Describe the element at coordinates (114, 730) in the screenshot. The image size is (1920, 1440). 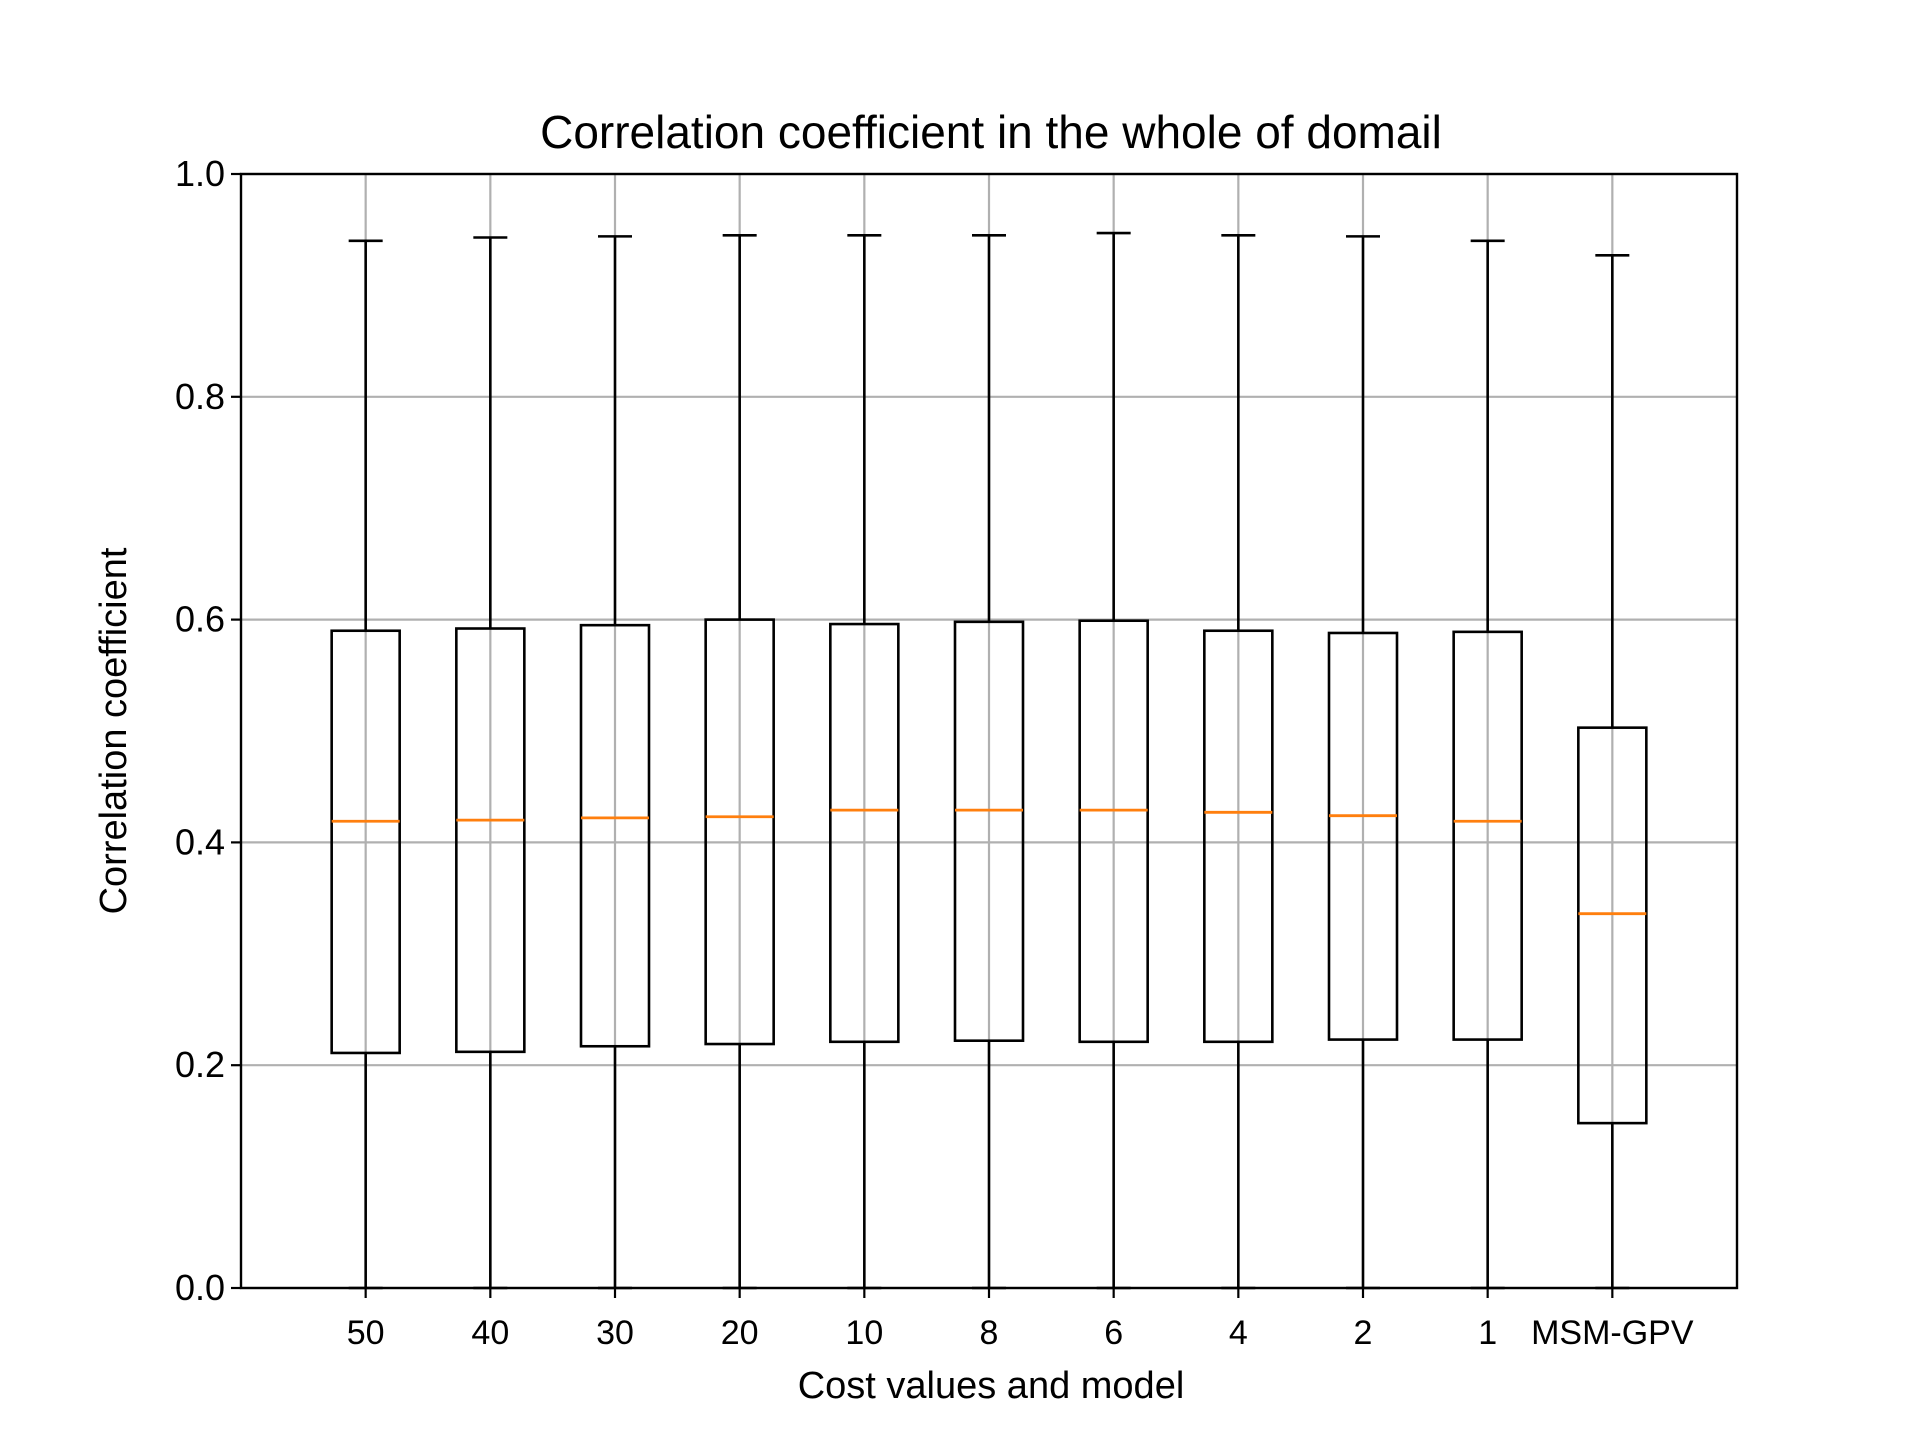
I see `y-axis-label: Correlation coefficient` at that location.